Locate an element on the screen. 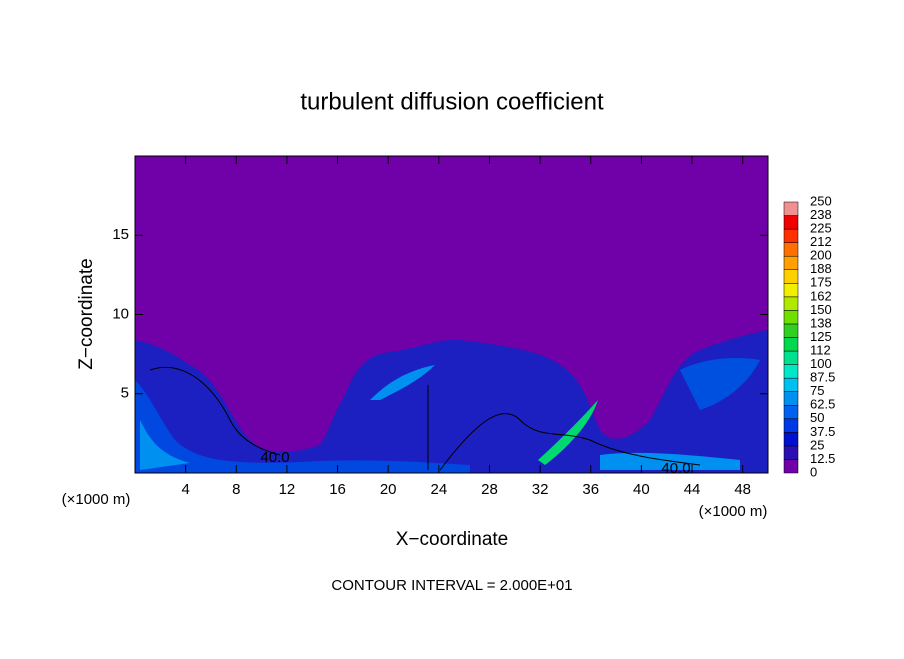  colorbar-label: 125 is located at coordinates (821, 336).